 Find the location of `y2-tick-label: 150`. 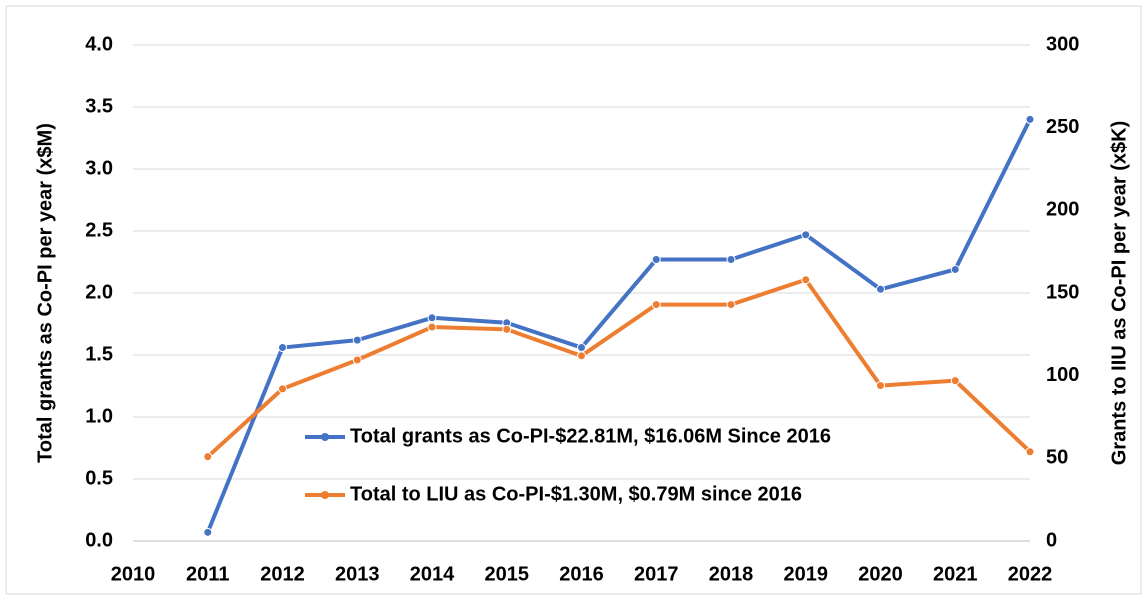

y2-tick-label: 150 is located at coordinates (1062, 292).